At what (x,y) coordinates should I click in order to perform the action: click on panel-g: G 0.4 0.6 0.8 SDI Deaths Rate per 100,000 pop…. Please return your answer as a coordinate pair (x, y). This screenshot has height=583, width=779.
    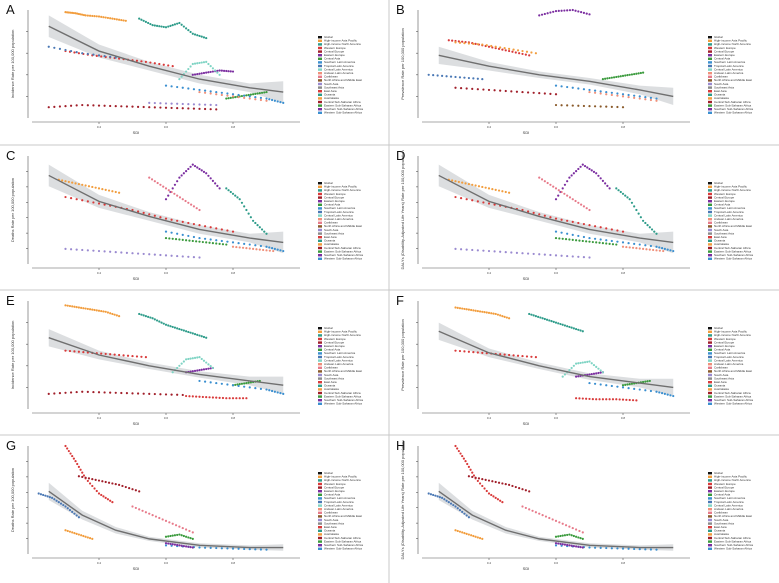
    Looking at the image, I should click on (193, 507).